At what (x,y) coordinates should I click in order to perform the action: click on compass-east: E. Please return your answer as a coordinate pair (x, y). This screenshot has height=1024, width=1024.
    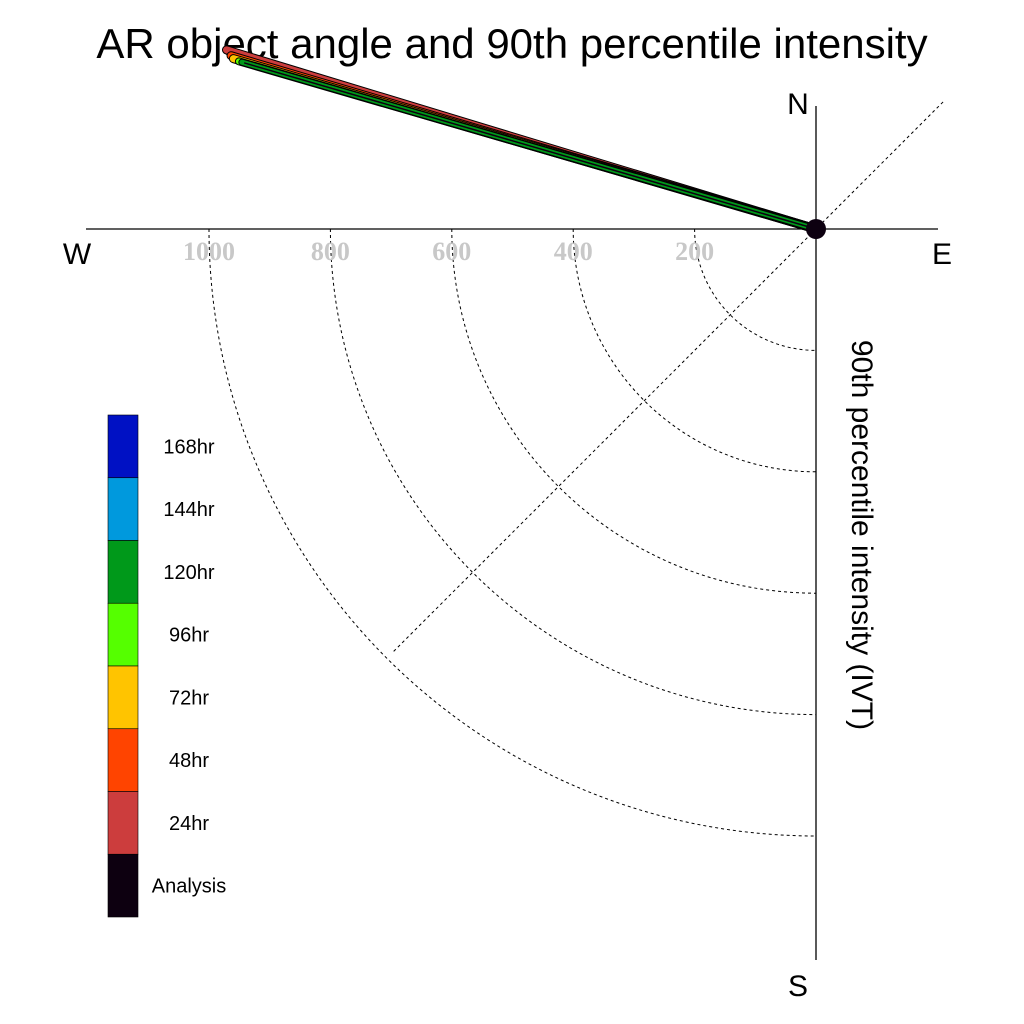
    Looking at the image, I should click on (942, 254).